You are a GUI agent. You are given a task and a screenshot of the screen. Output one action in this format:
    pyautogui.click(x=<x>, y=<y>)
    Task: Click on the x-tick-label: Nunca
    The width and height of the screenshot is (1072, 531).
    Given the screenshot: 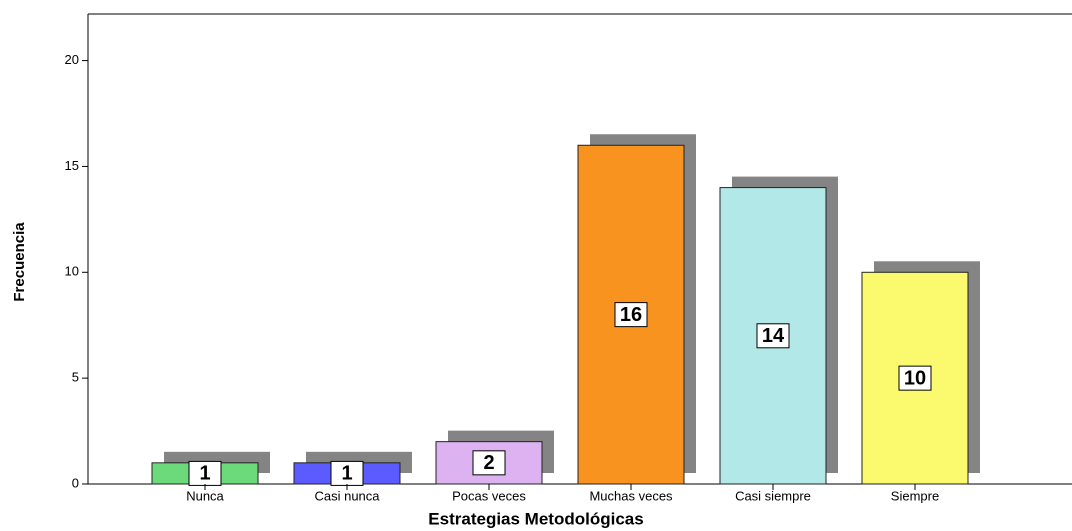 What is the action you would take?
    pyautogui.click(x=205, y=495)
    